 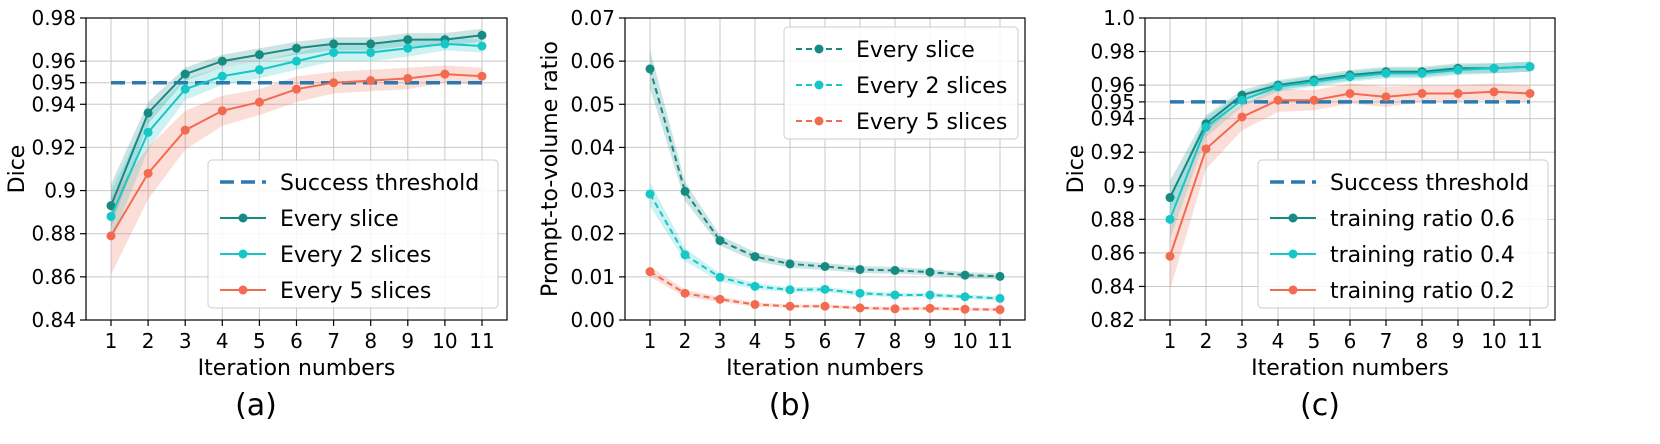 I want to click on plot-area, so click(x=825, y=182).